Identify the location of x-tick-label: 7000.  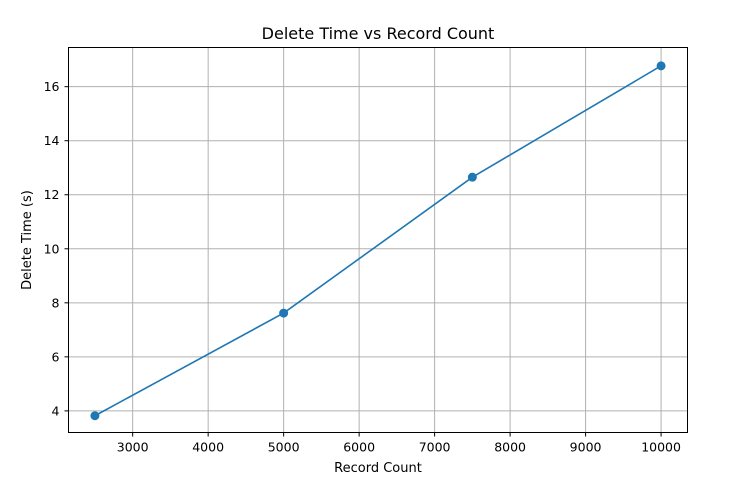
(435, 447).